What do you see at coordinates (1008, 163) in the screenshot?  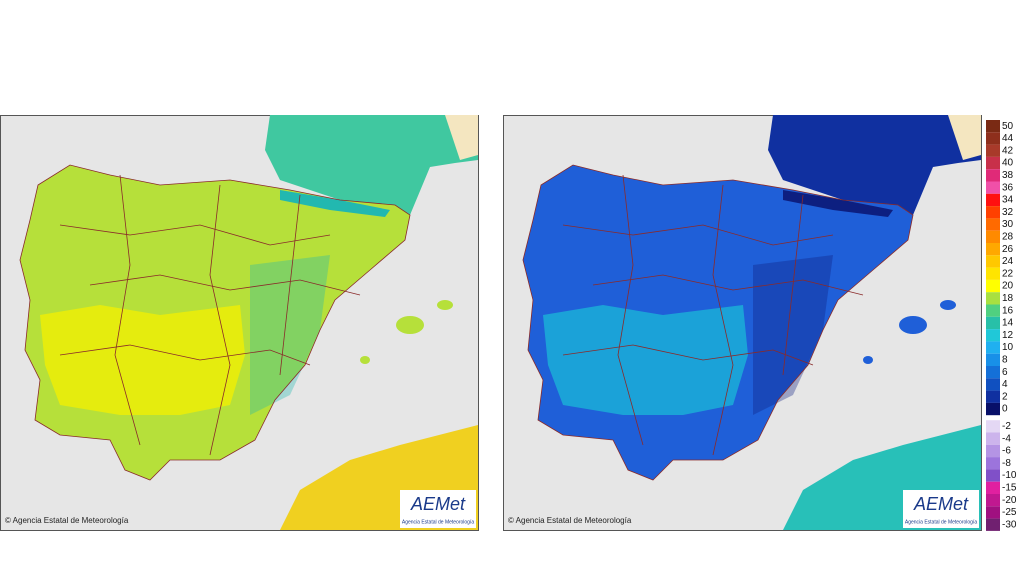 I see `legend-label: 40` at bounding box center [1008, 163].